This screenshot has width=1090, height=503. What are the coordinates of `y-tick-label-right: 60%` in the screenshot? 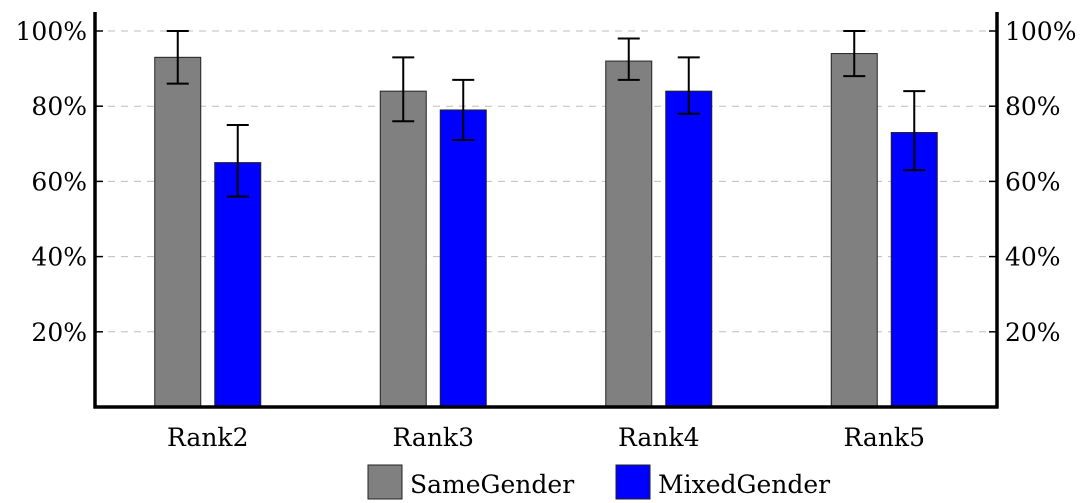 It's located at (1033, 181).